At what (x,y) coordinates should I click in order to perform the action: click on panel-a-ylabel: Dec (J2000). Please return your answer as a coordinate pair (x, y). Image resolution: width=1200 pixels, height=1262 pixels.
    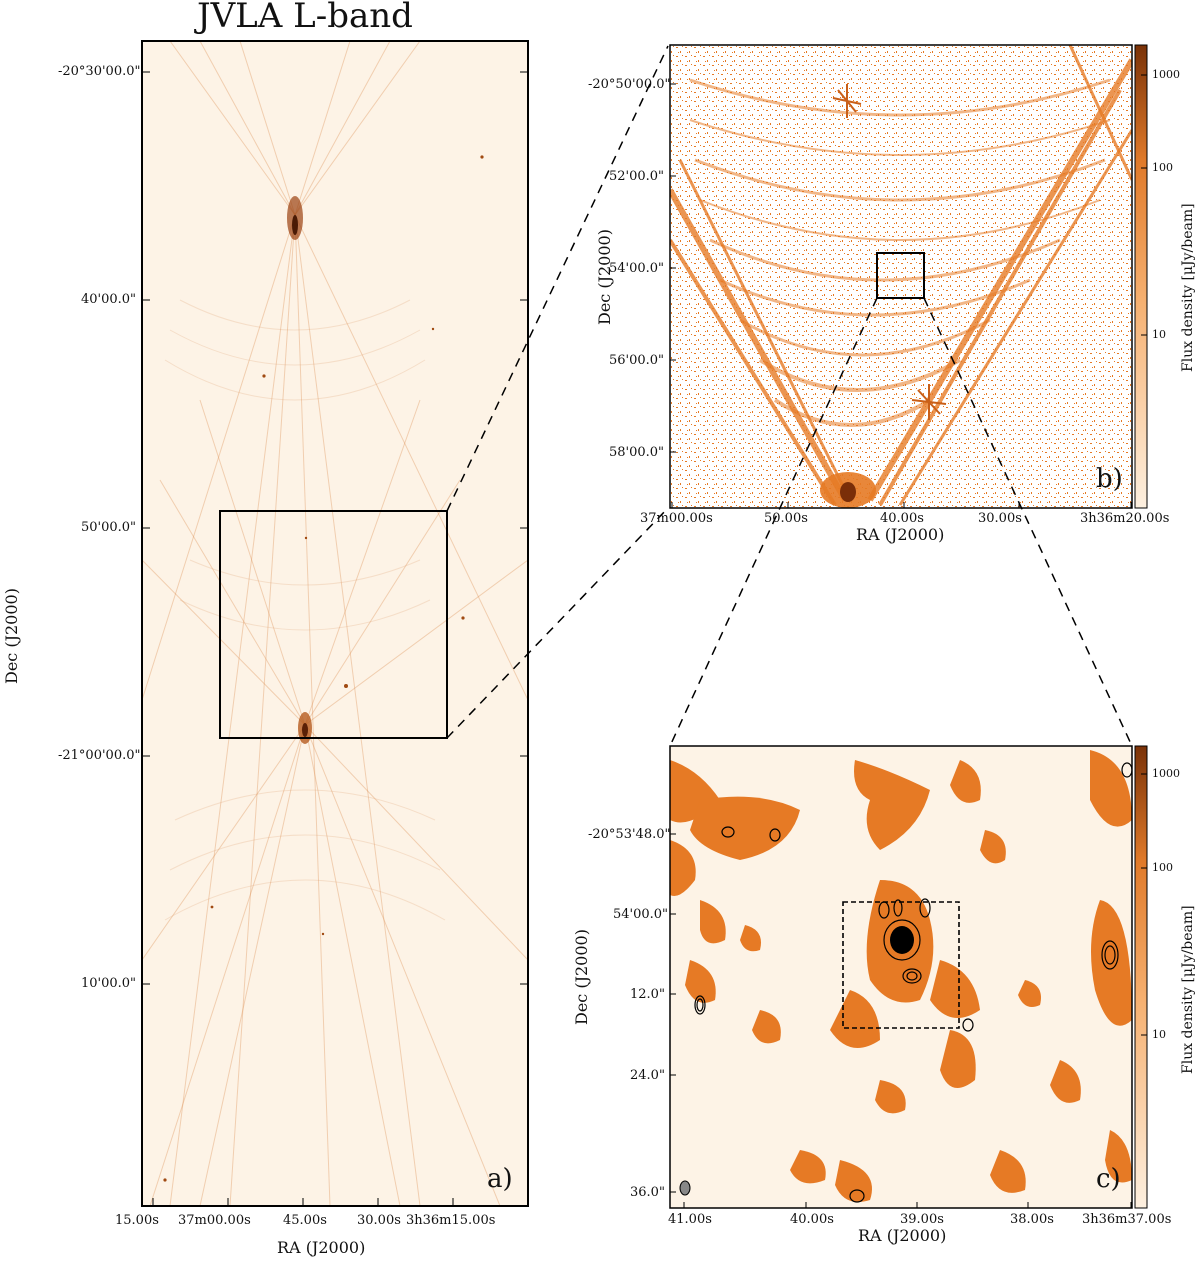
    Looking at the image, I should click on (11, 636).